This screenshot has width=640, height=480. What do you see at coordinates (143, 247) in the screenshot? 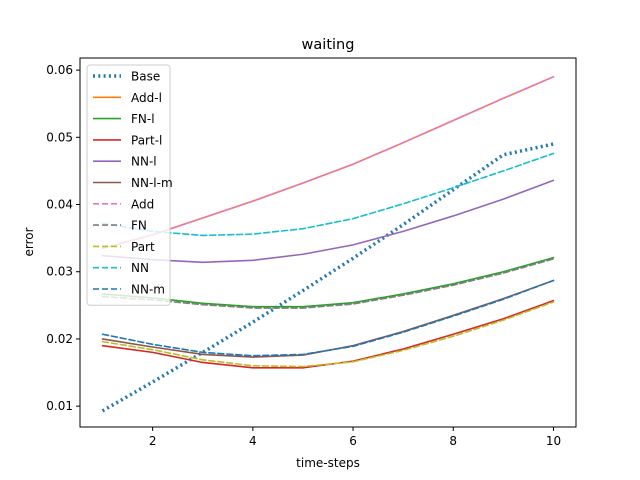
I see `legend-label-part: Part` at bounding box center [143, 247].